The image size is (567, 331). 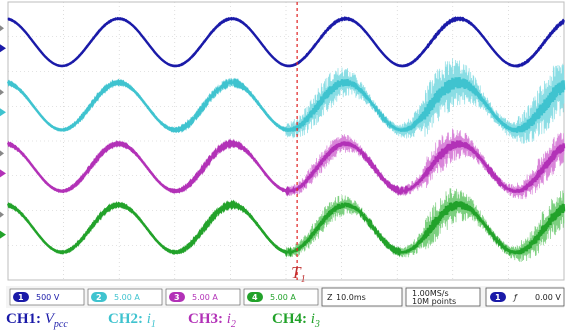 I want to click on ch4-badge-number: 4, so click(x=255, y=297).